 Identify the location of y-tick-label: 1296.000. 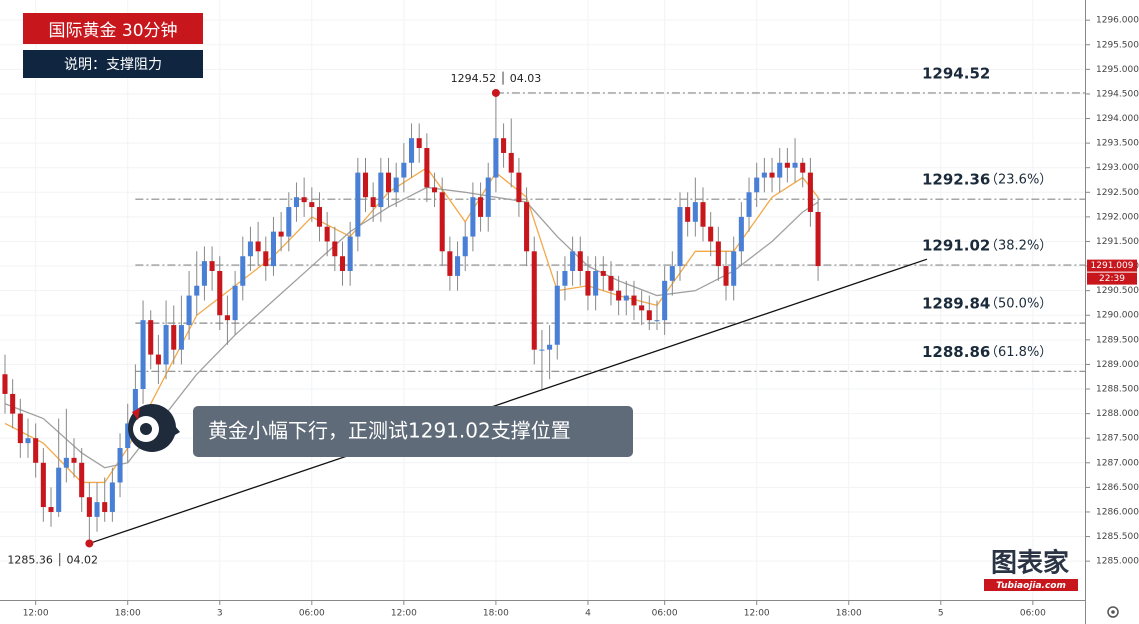
(1117, 21).